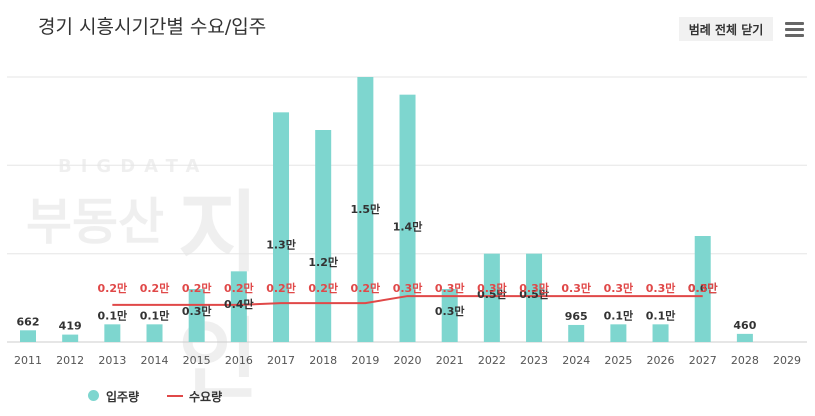  I want to click on x-tick-label: 2017, so click(281, 360).